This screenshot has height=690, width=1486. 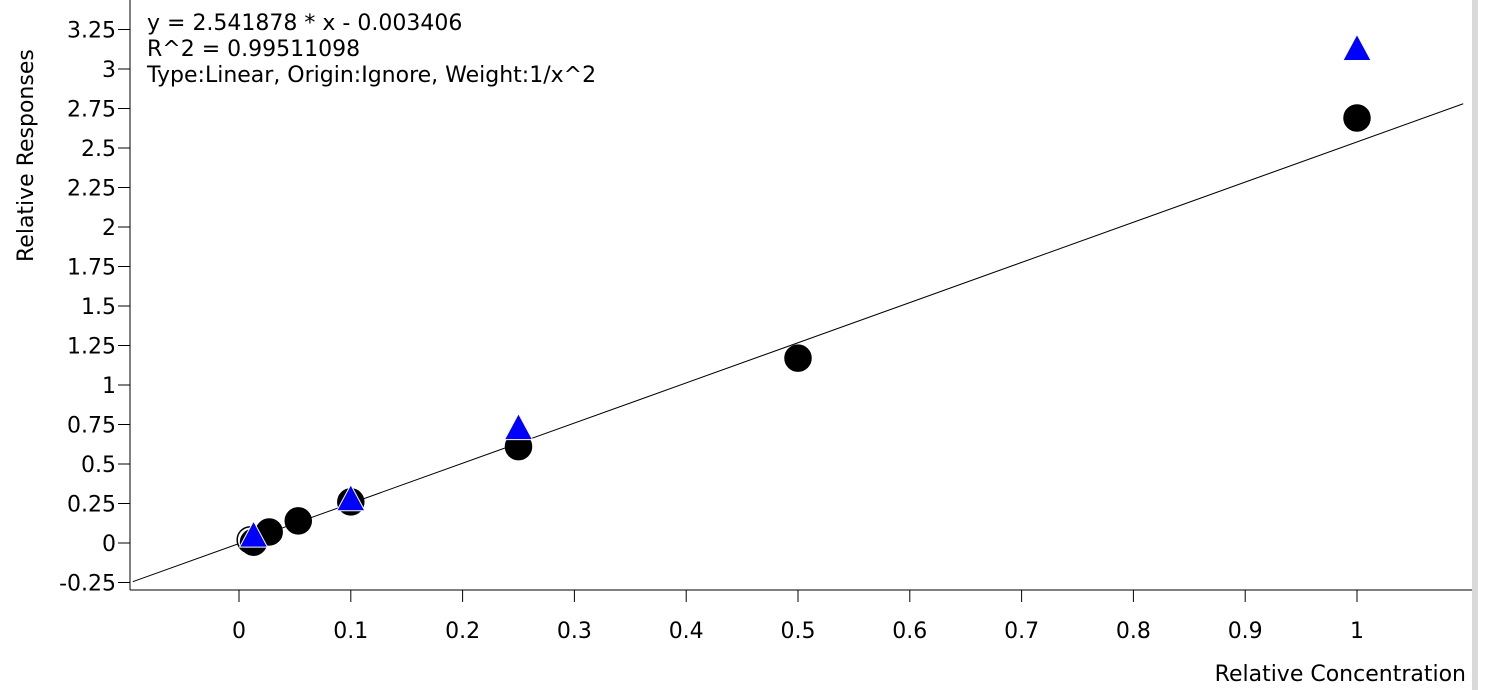 I want to click on x-tick-label: 0, so click(x=239, y=631).